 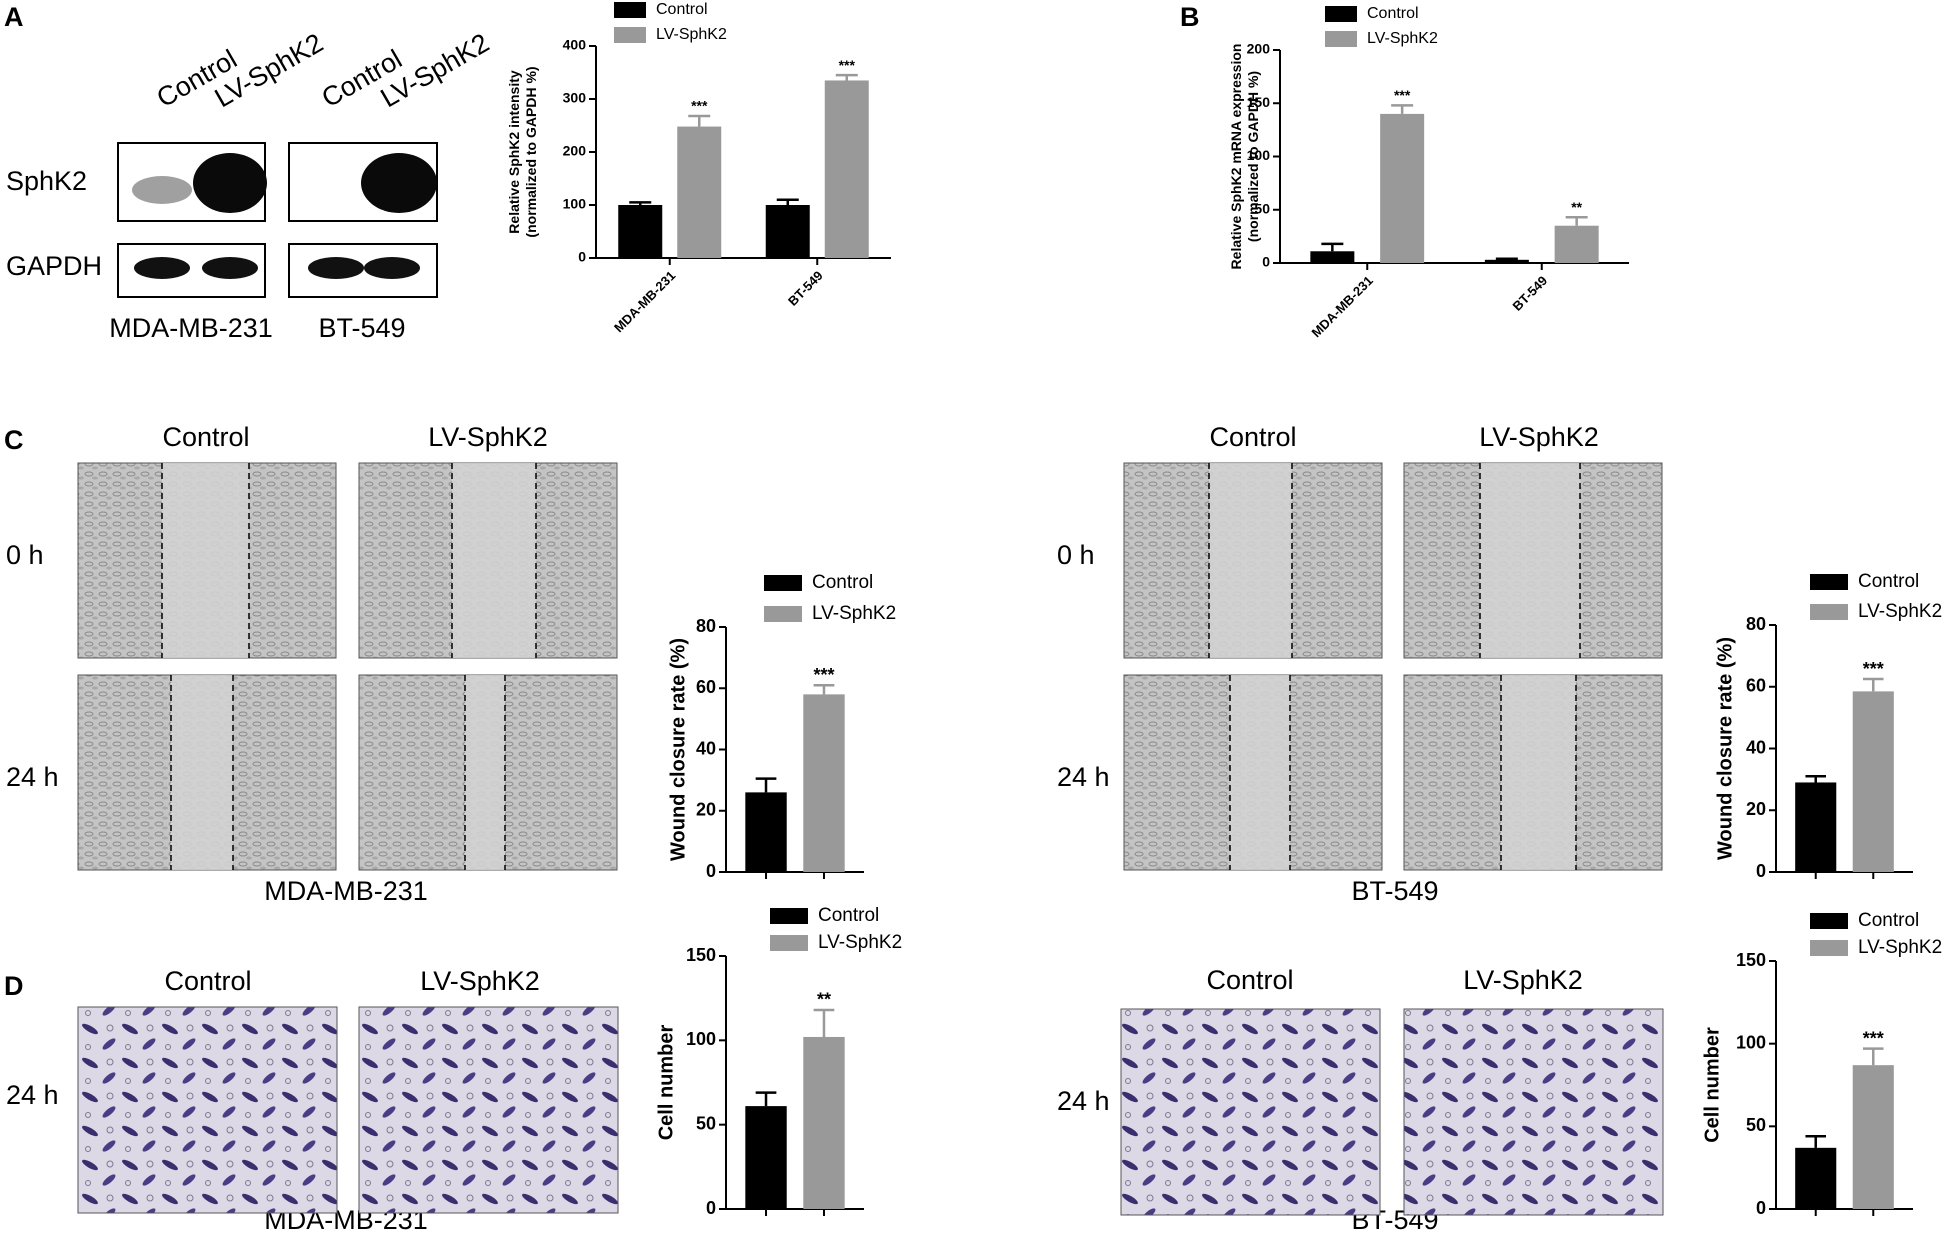 What do you see at coordinates (1523, 980) in the screenshot?
I see `column-label: LV-SphK2` at bounding box center [1523, 980].